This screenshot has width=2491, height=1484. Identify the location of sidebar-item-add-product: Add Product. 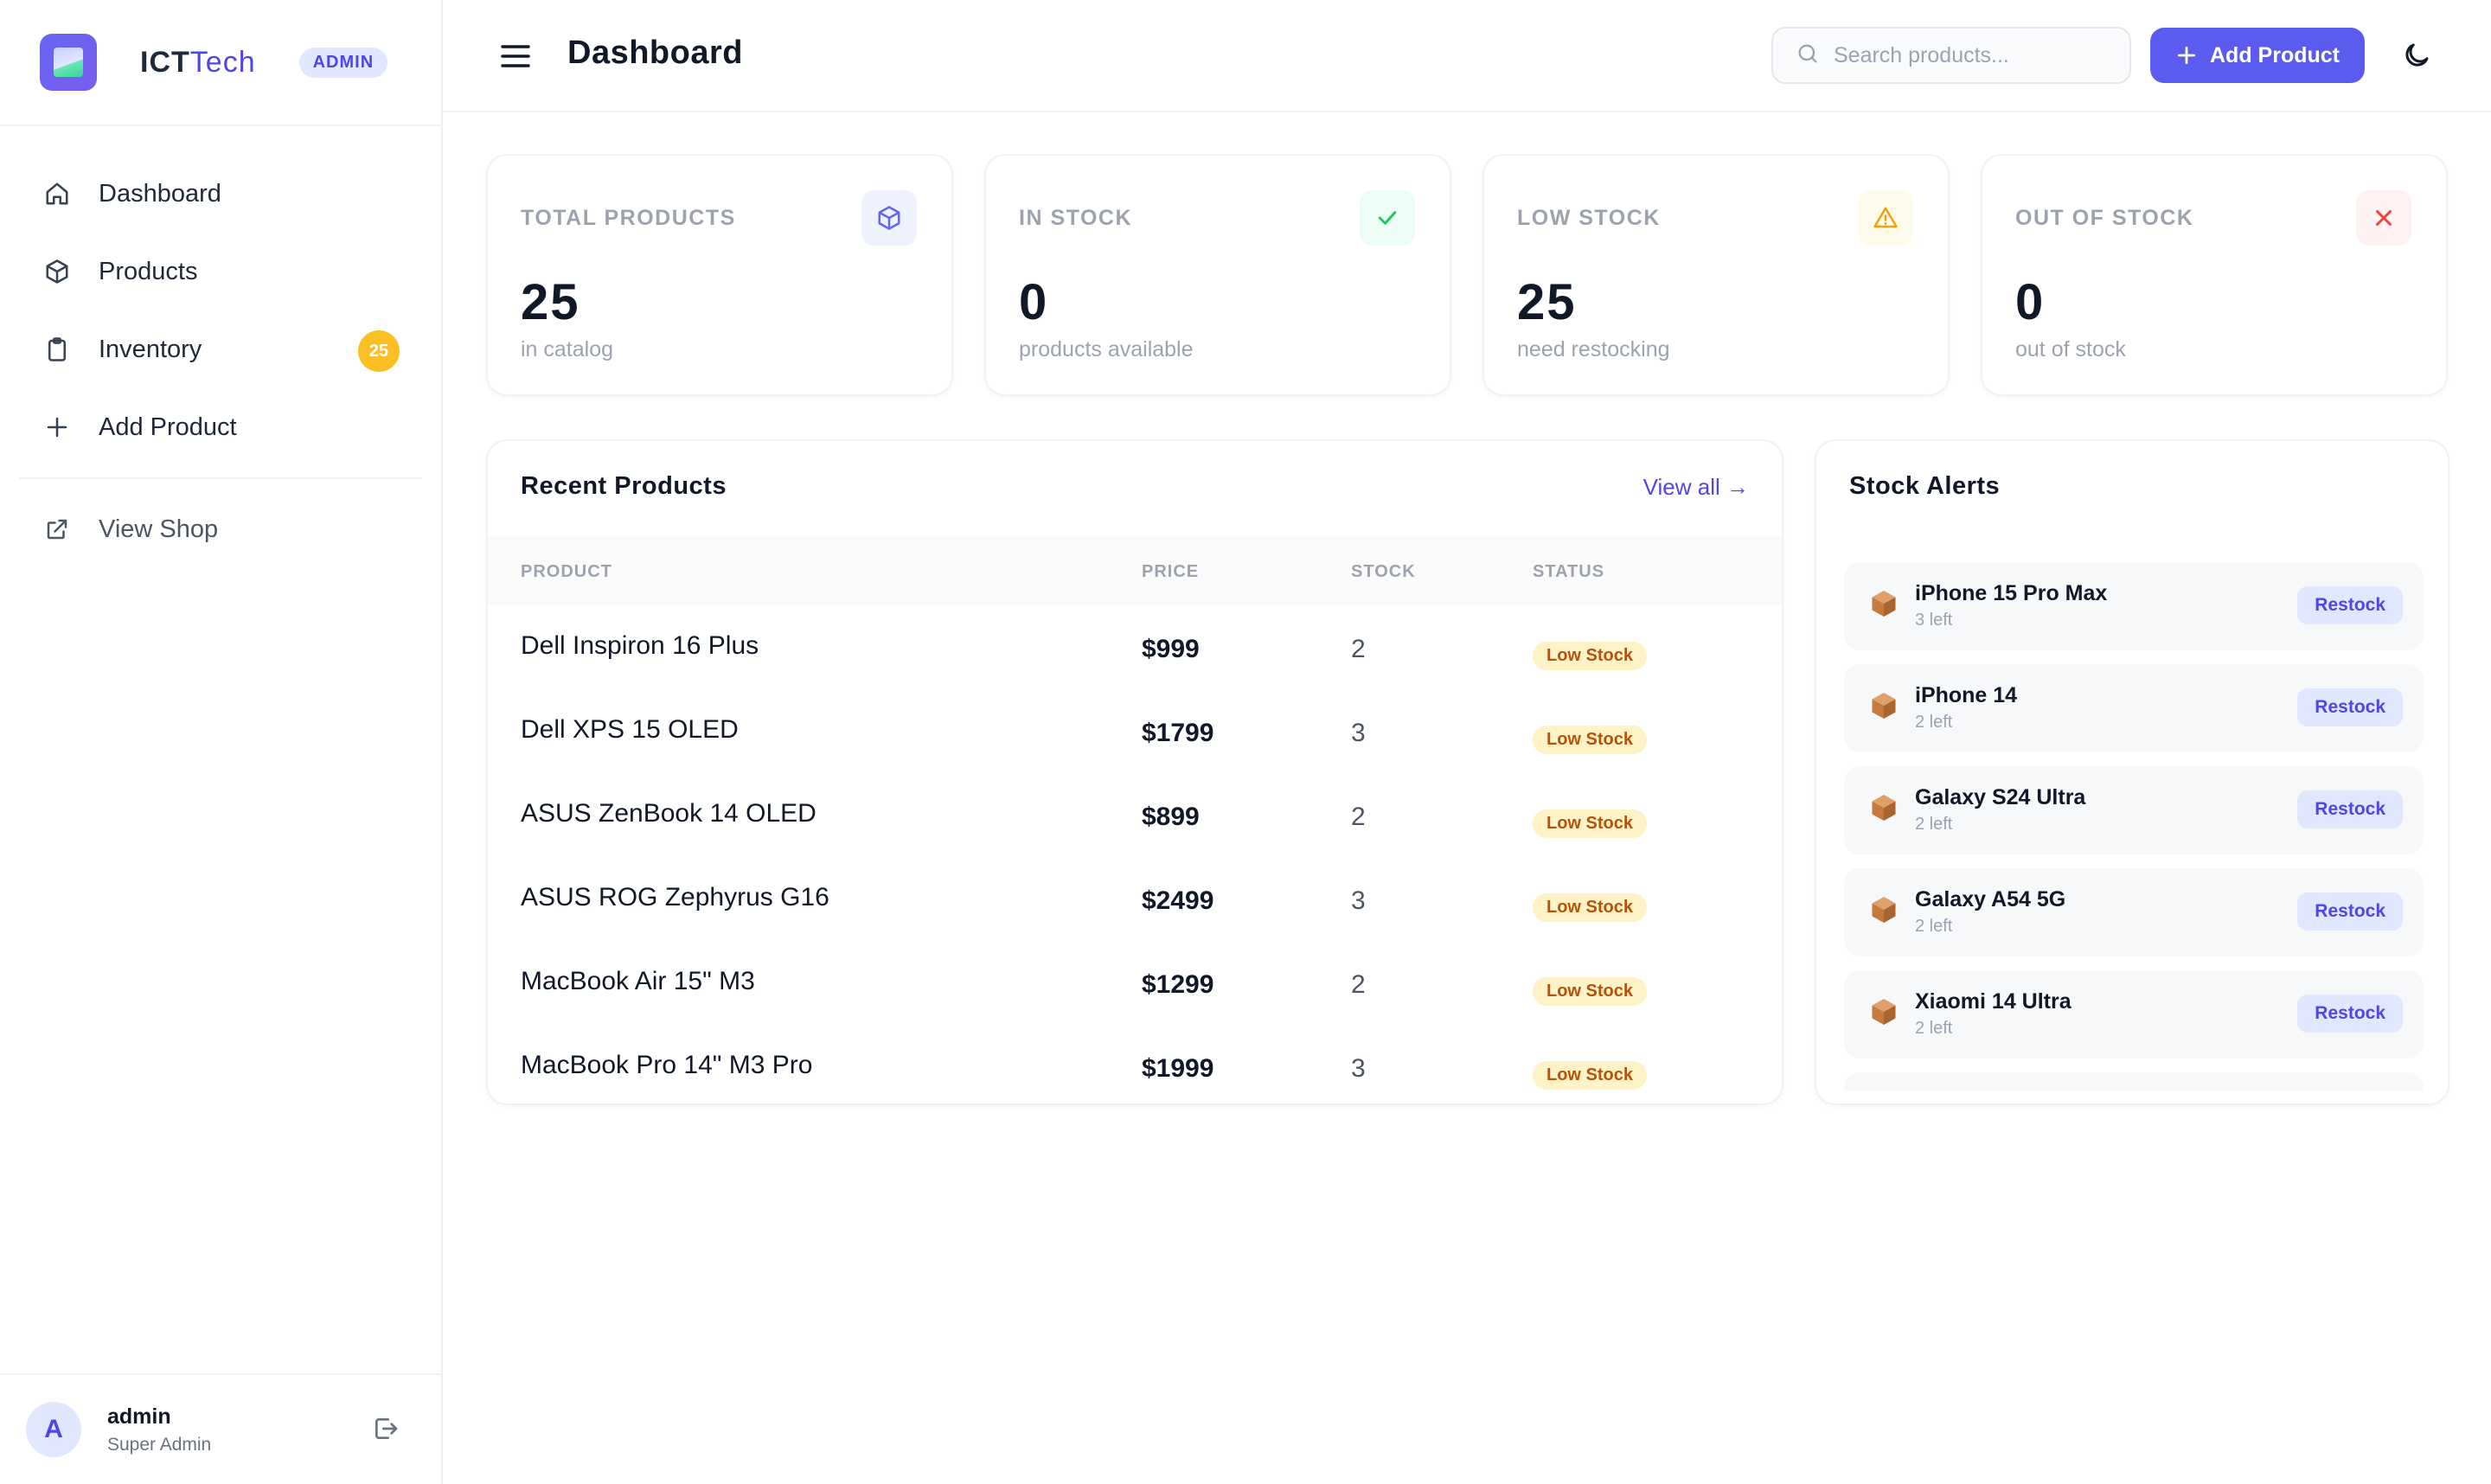
(220, 427).